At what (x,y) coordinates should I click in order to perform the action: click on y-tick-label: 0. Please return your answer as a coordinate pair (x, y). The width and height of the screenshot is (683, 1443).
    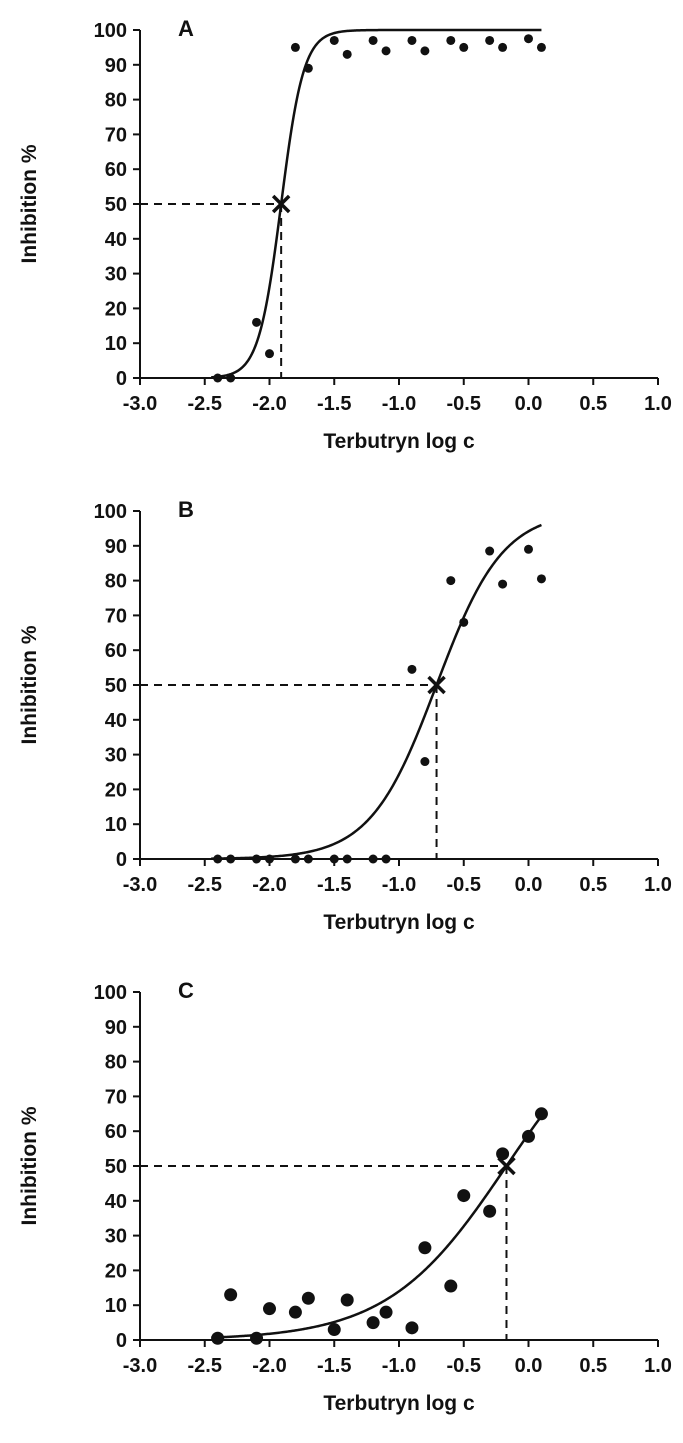
    Looking at the image, I should click on (121, 860).